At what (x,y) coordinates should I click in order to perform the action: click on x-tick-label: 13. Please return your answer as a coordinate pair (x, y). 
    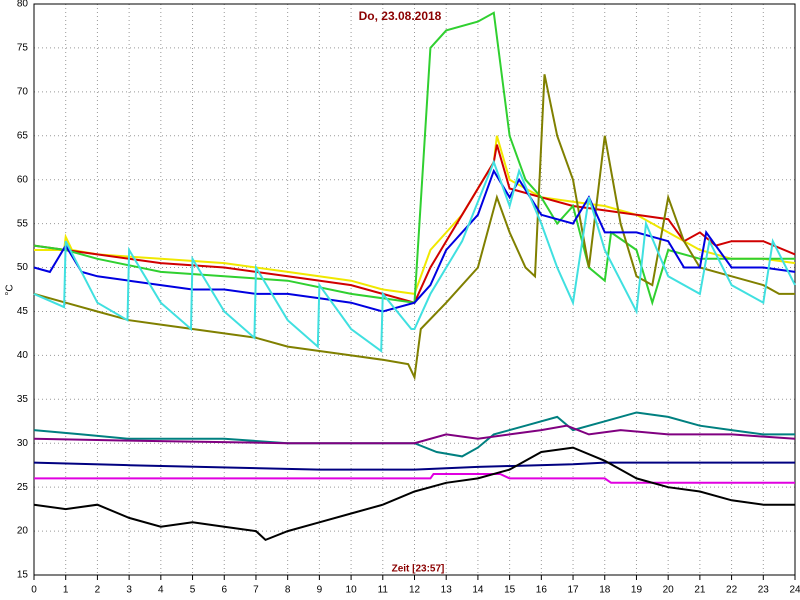
    Looking at the image, I should click on (447, 590).